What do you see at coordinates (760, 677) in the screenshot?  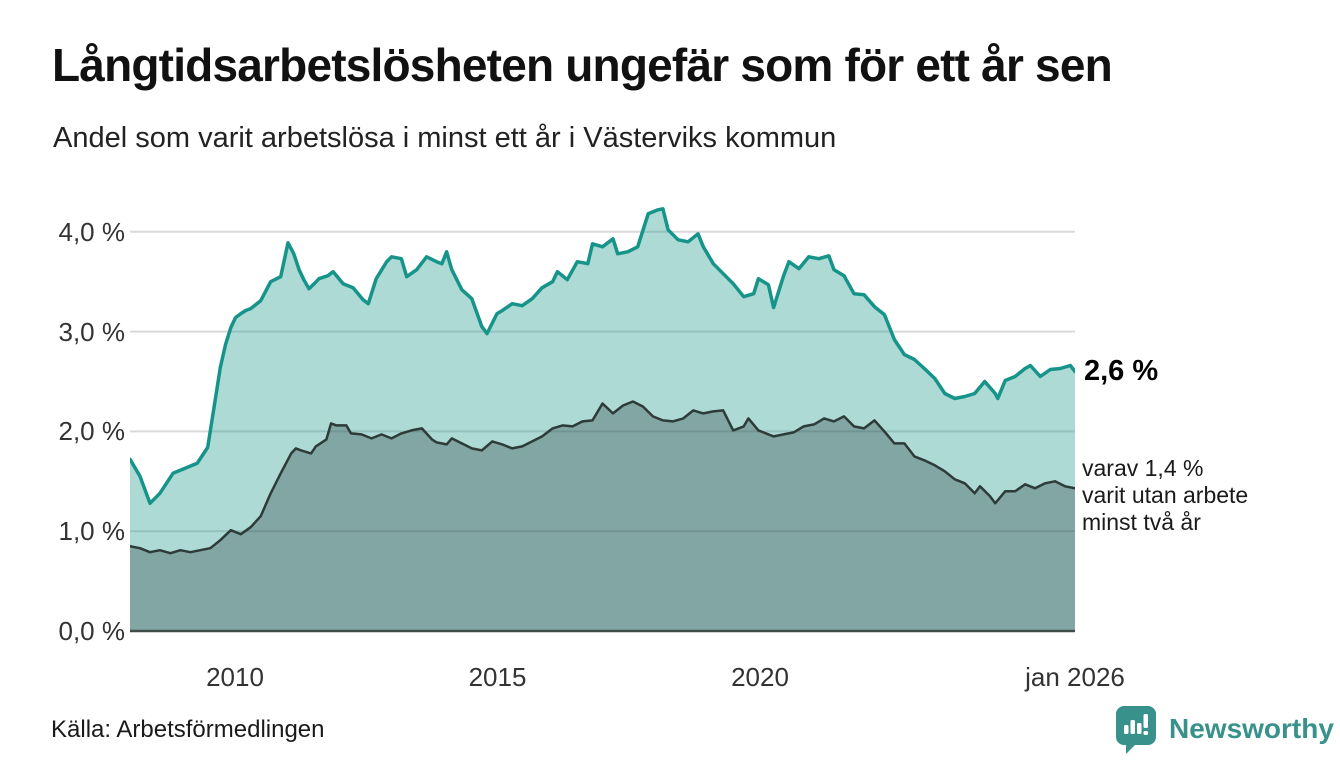 I see `x-tick-label: 2020` at bounding box center [760, 677].